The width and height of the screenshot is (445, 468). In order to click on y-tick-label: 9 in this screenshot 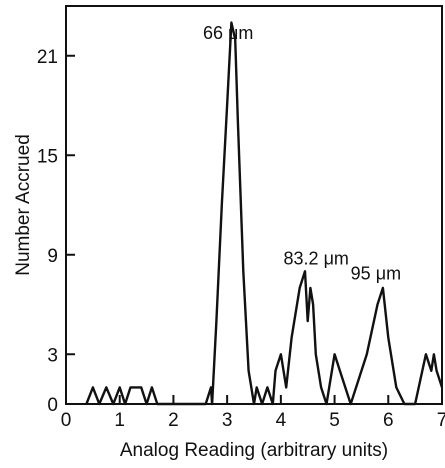, I will do `click(52, 256)`.